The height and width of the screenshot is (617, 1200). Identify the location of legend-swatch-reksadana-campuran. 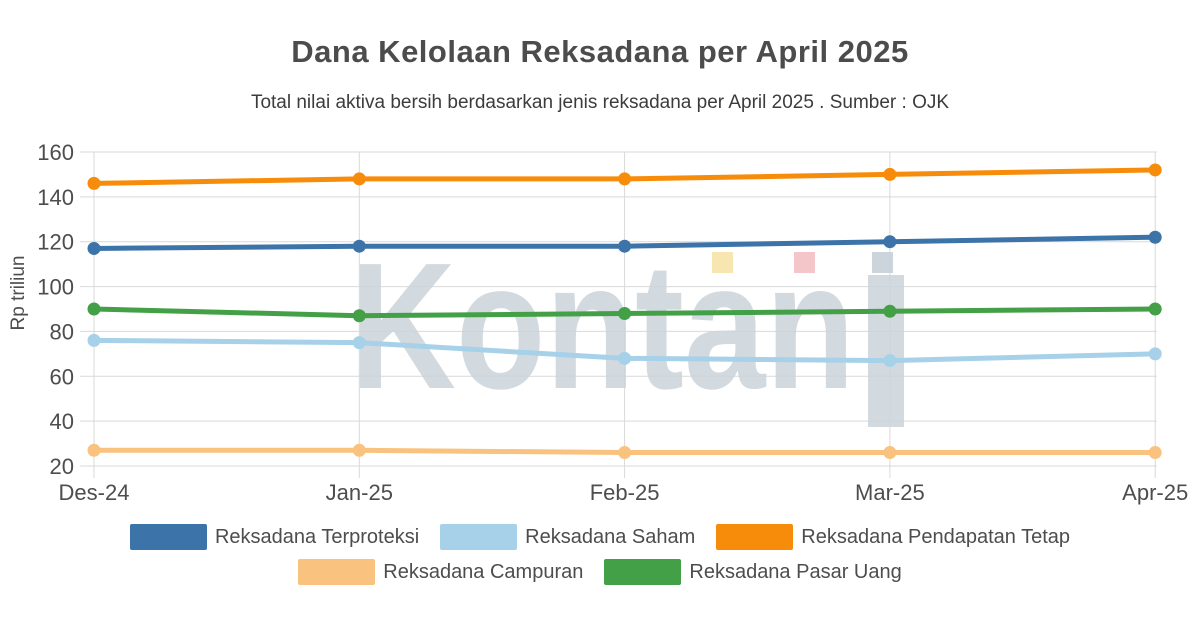
(337, 572).